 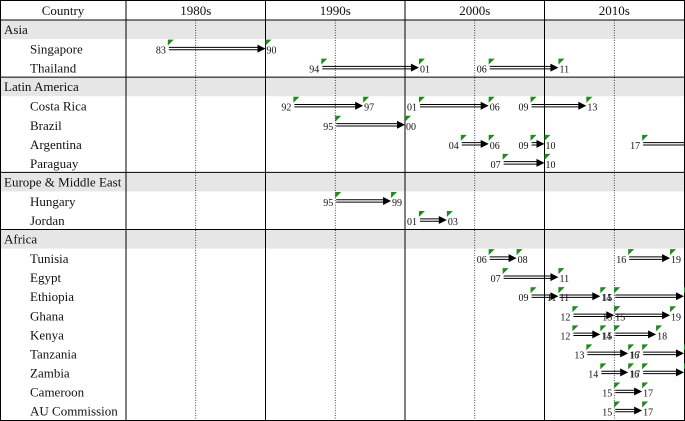 I want to click on policy-span: 94 01, so click(x=369, y=67).